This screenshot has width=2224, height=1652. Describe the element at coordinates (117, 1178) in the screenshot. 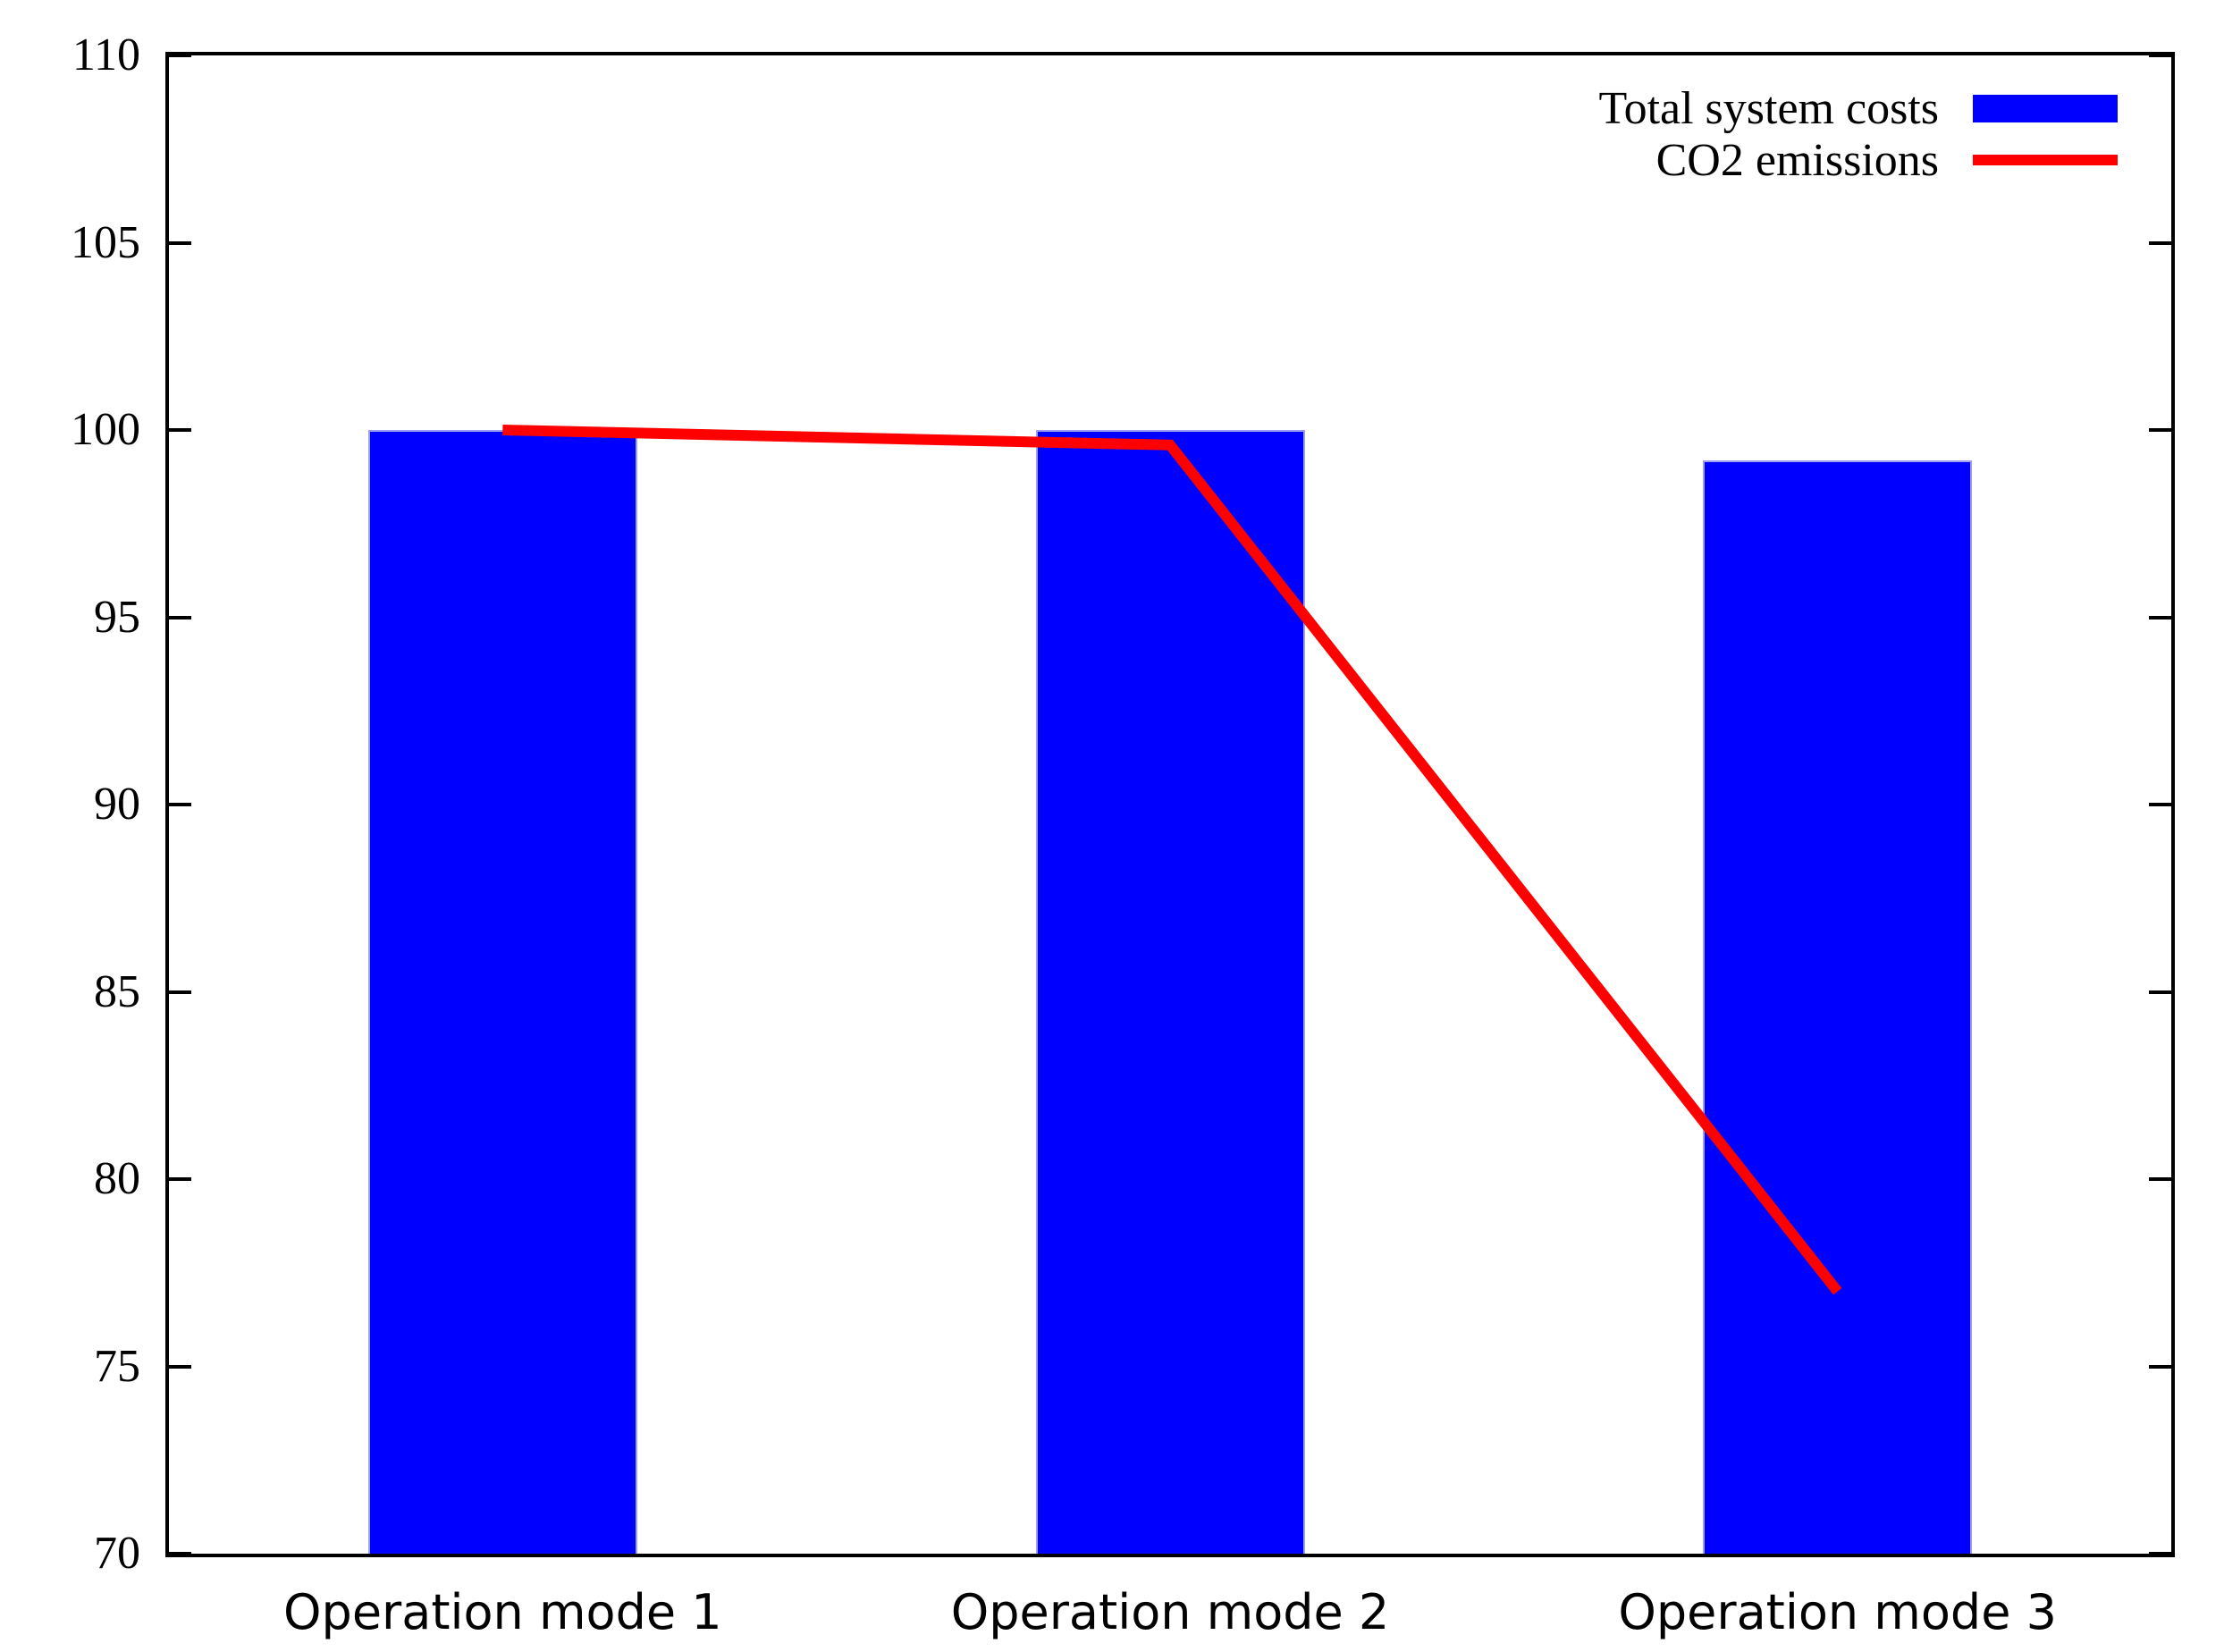

I see `y-tick-label-80: 80` at that location.